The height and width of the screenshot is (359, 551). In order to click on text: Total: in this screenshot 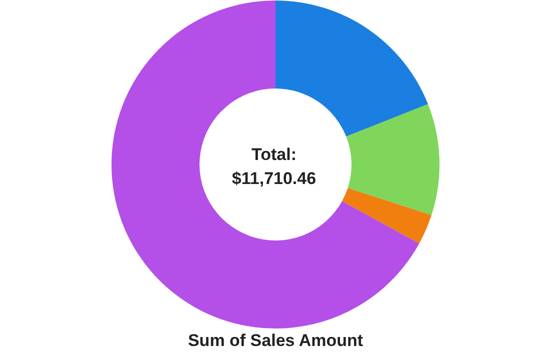, I will do `click(274, 154)`.